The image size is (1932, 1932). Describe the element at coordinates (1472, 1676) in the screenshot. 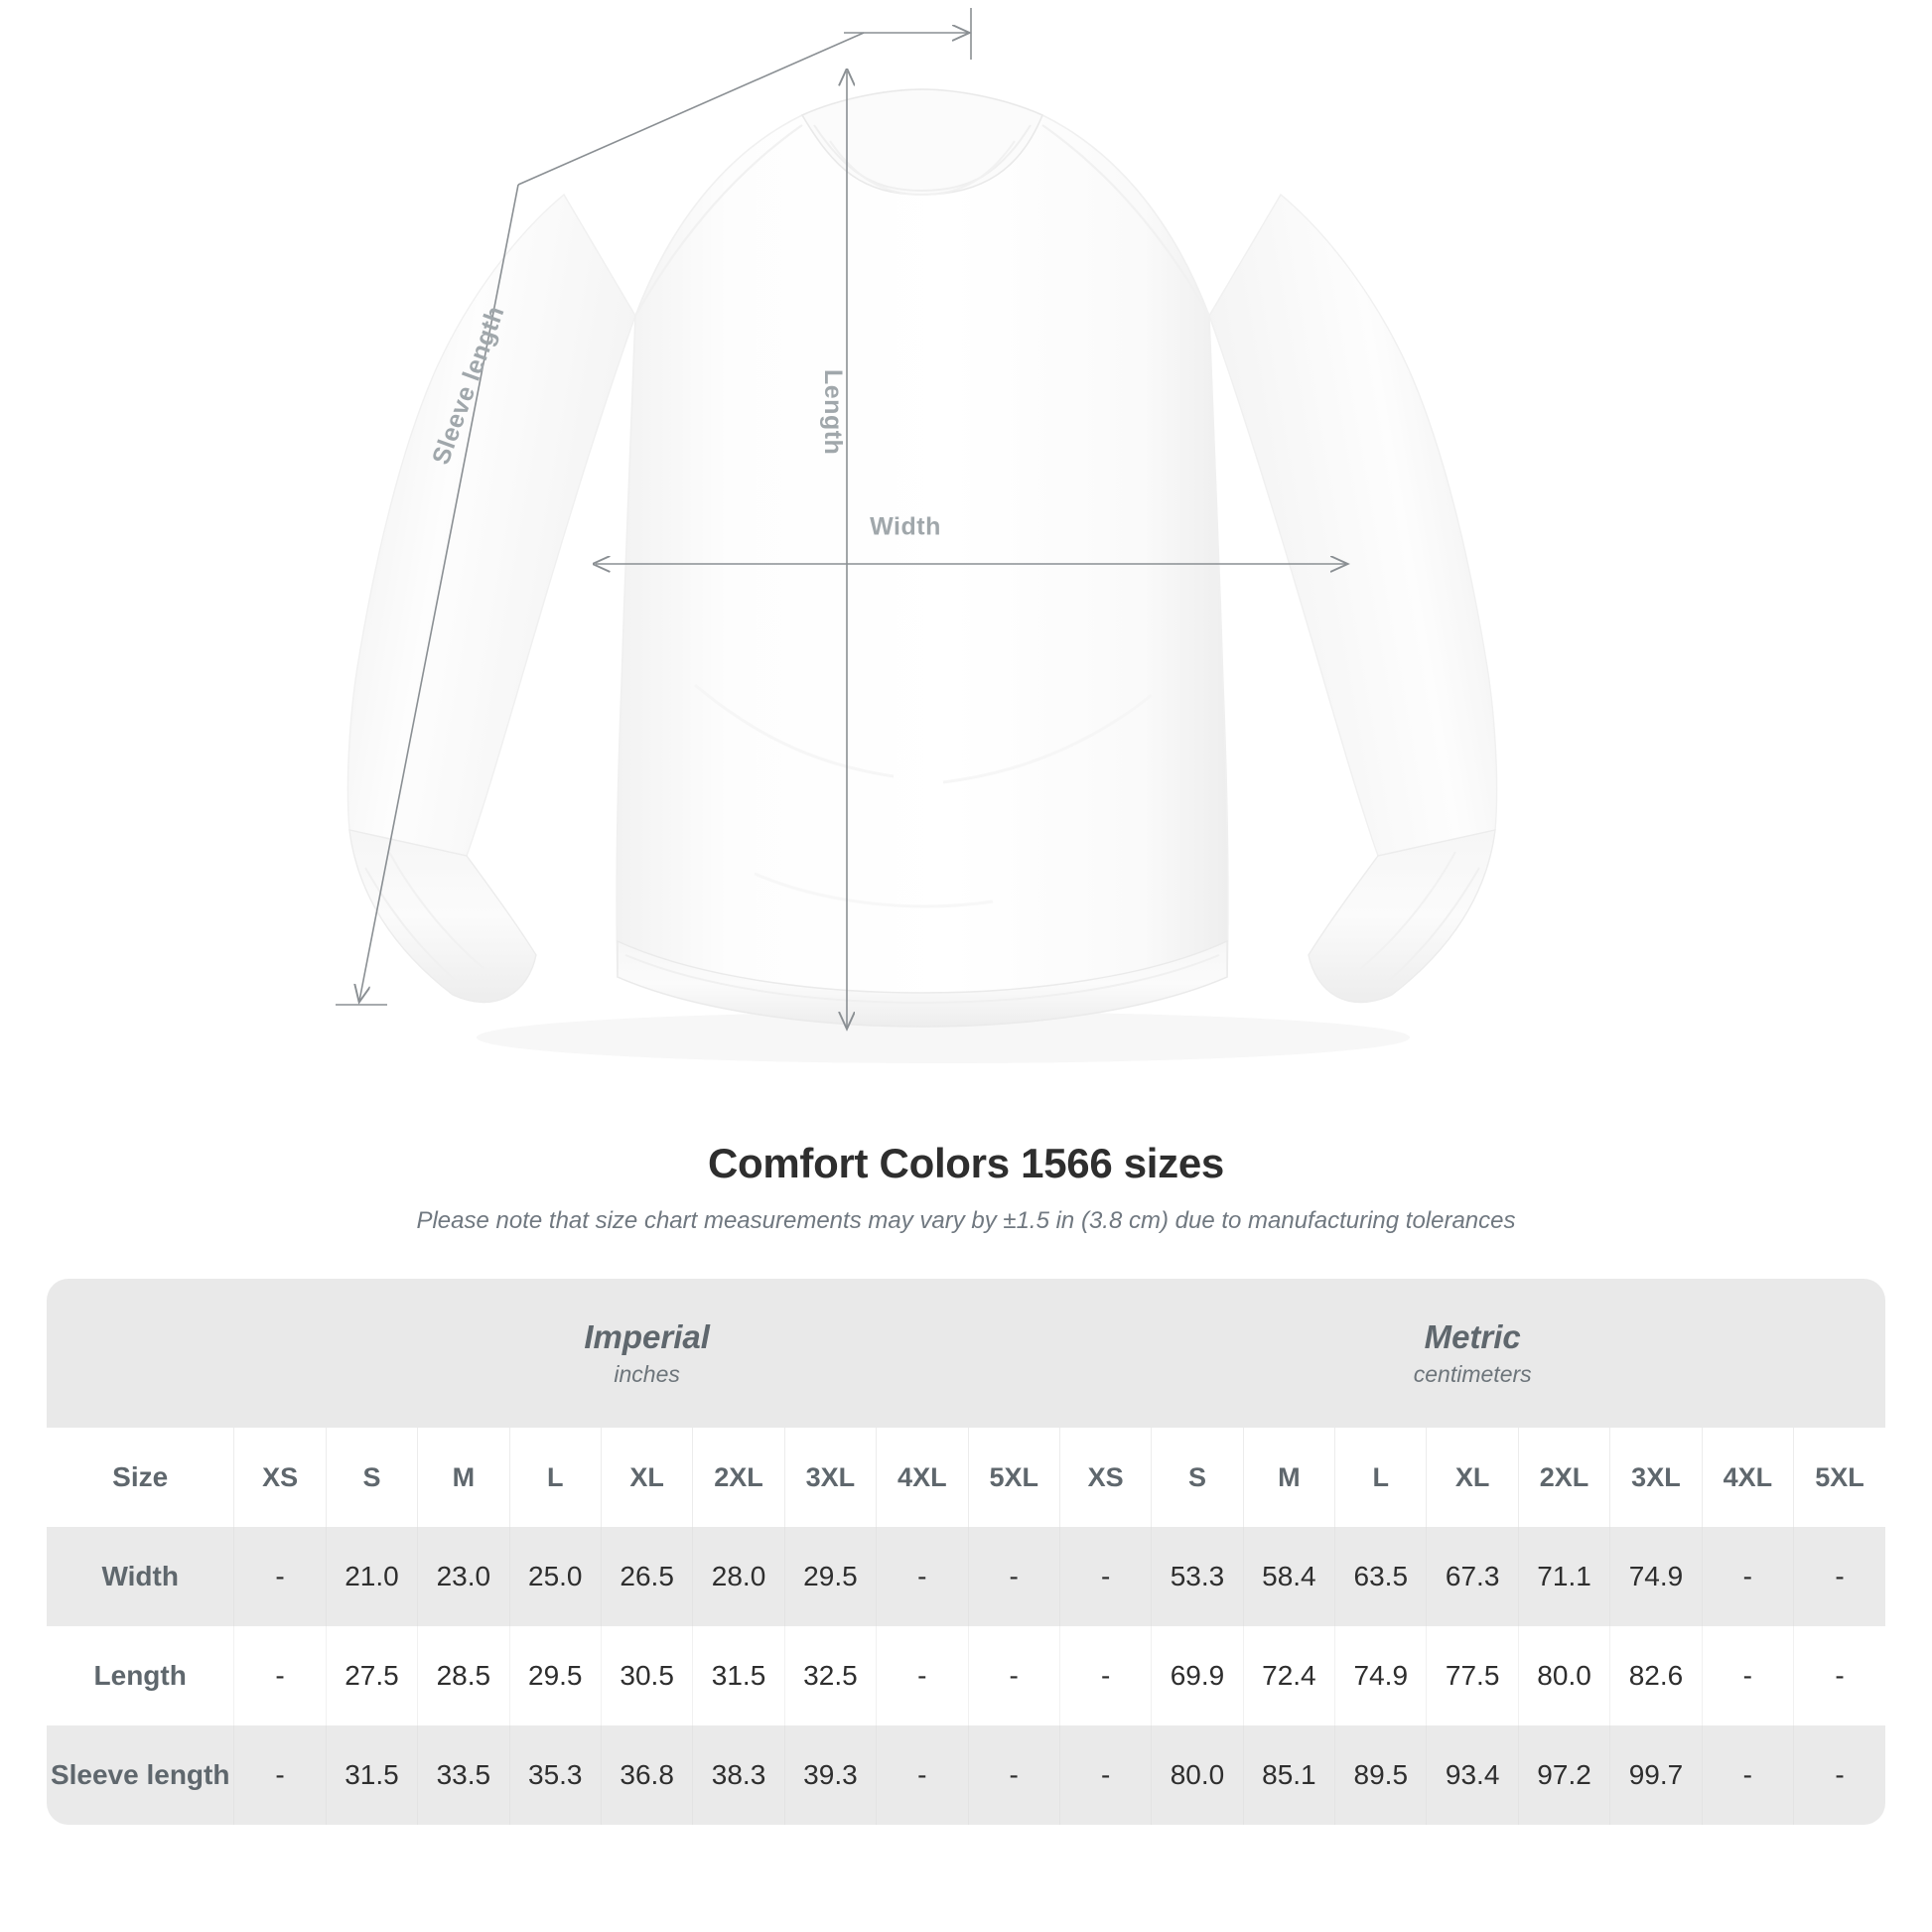

I see `measurement-cell: 77.5` at that location.